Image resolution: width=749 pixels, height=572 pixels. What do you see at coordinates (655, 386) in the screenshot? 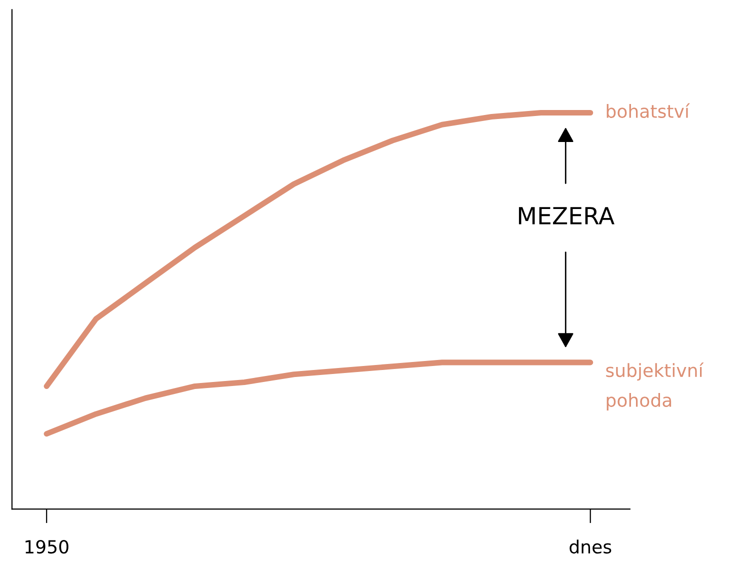
I see `series-label: subjektivní pohoda` at bounding box center [655, 386].